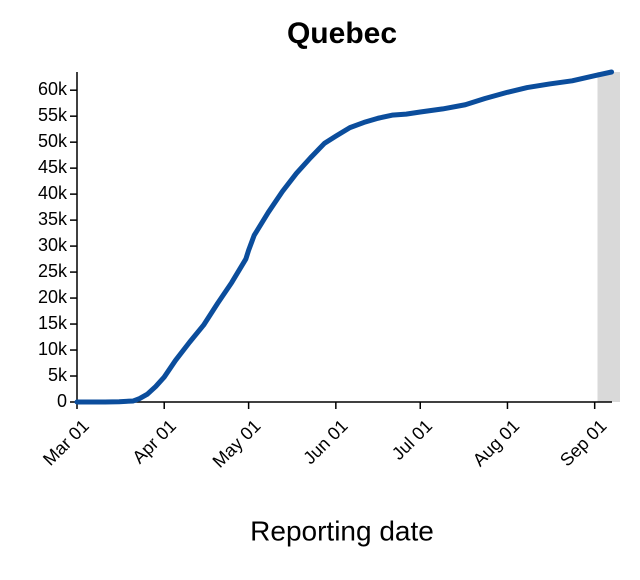 Image resolution: width=640 pixels, height=580 pixels. Describe the element at coordinates (66, 443) in the screenshot. I see `x-tick-label: Mar 01` at that location.